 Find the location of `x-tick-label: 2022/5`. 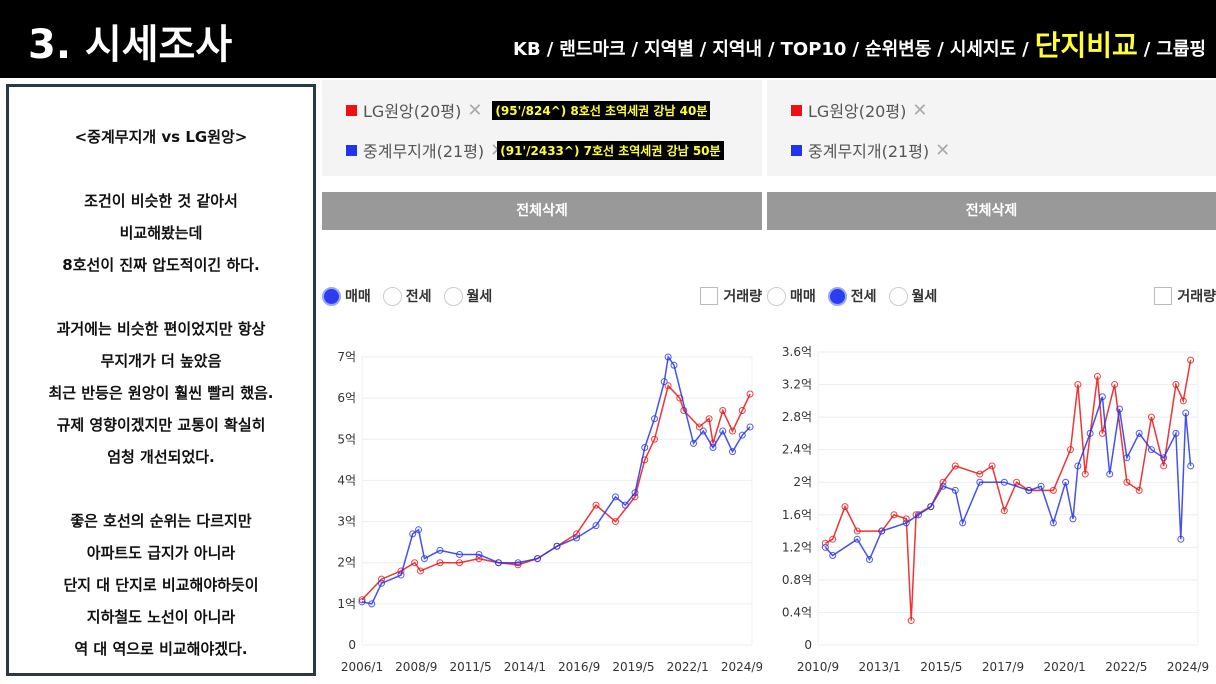

x-tick-label: 2022/5 is located at coordinates (1126, 667).